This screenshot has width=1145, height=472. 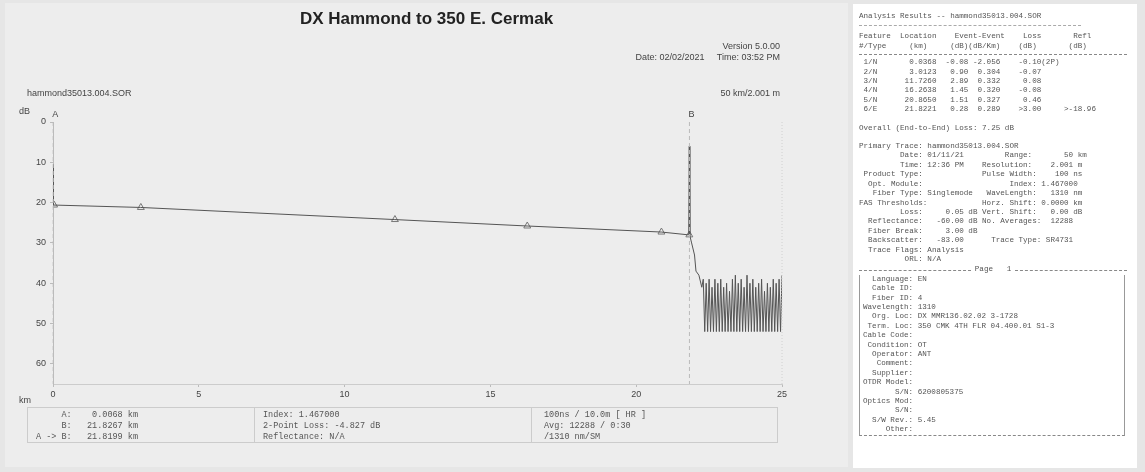 What do you see at coordinates (40, 323) in the screenshot?
I see `y-tick-label: 50` at bounding box center [40, 323].